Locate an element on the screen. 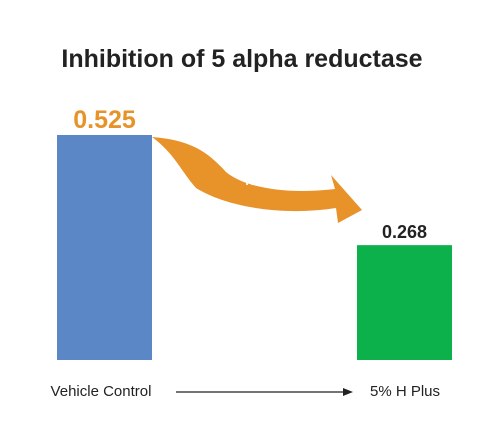  category-label-1: Vehicle Control is located at coordinates (101, 391).